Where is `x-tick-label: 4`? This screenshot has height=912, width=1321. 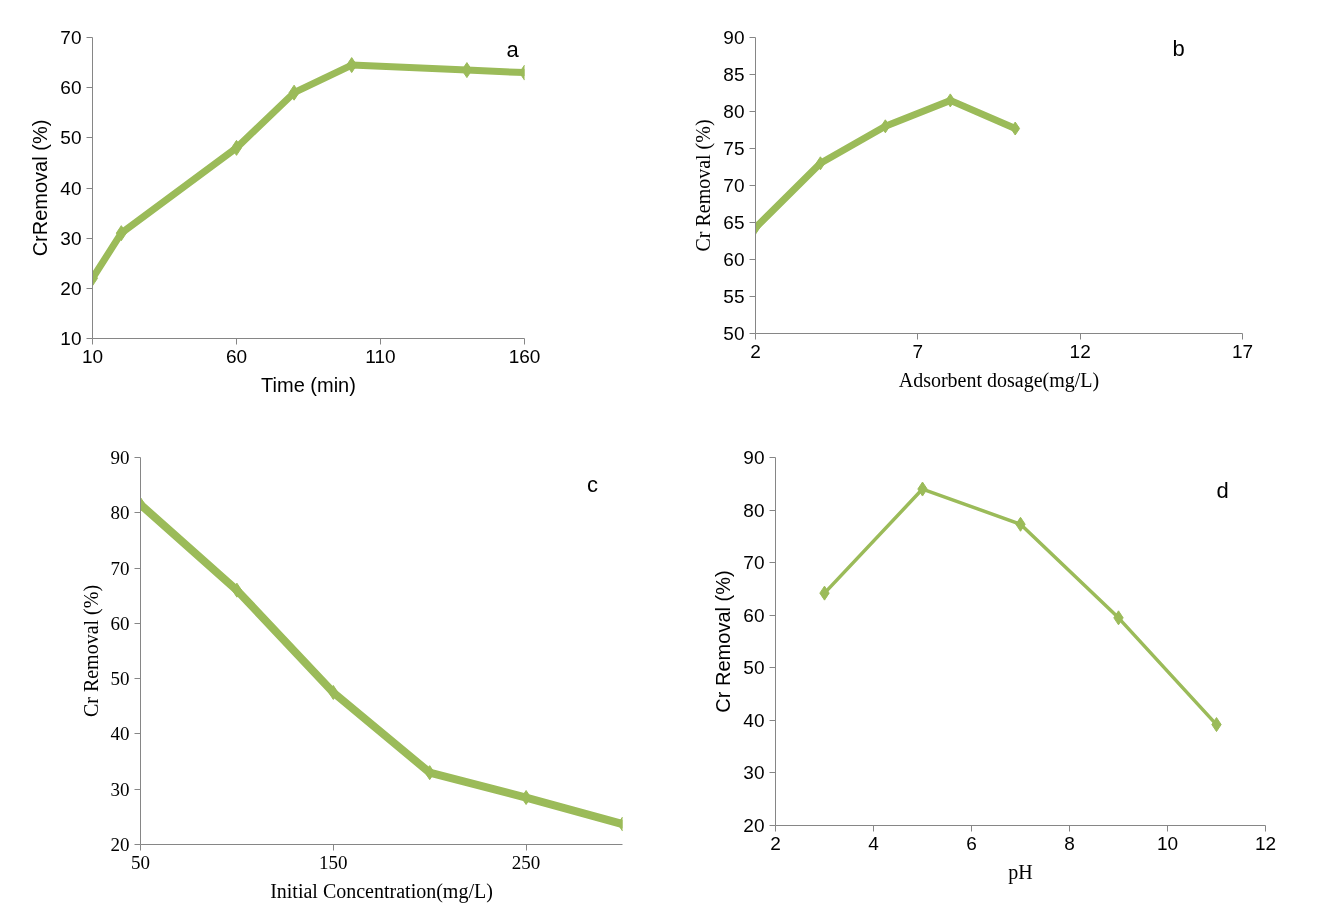
x-tick-label: 4 is located at coordinates (874, 843).